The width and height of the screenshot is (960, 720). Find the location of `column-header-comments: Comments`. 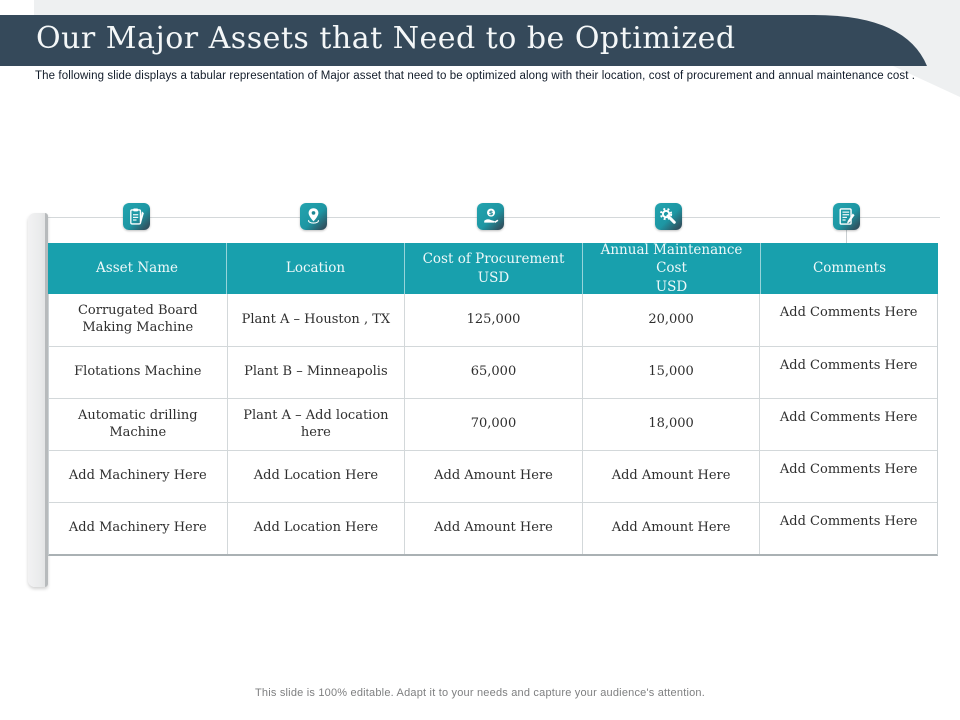

column-header-comments: Comments is located at coordinates (849, 268).